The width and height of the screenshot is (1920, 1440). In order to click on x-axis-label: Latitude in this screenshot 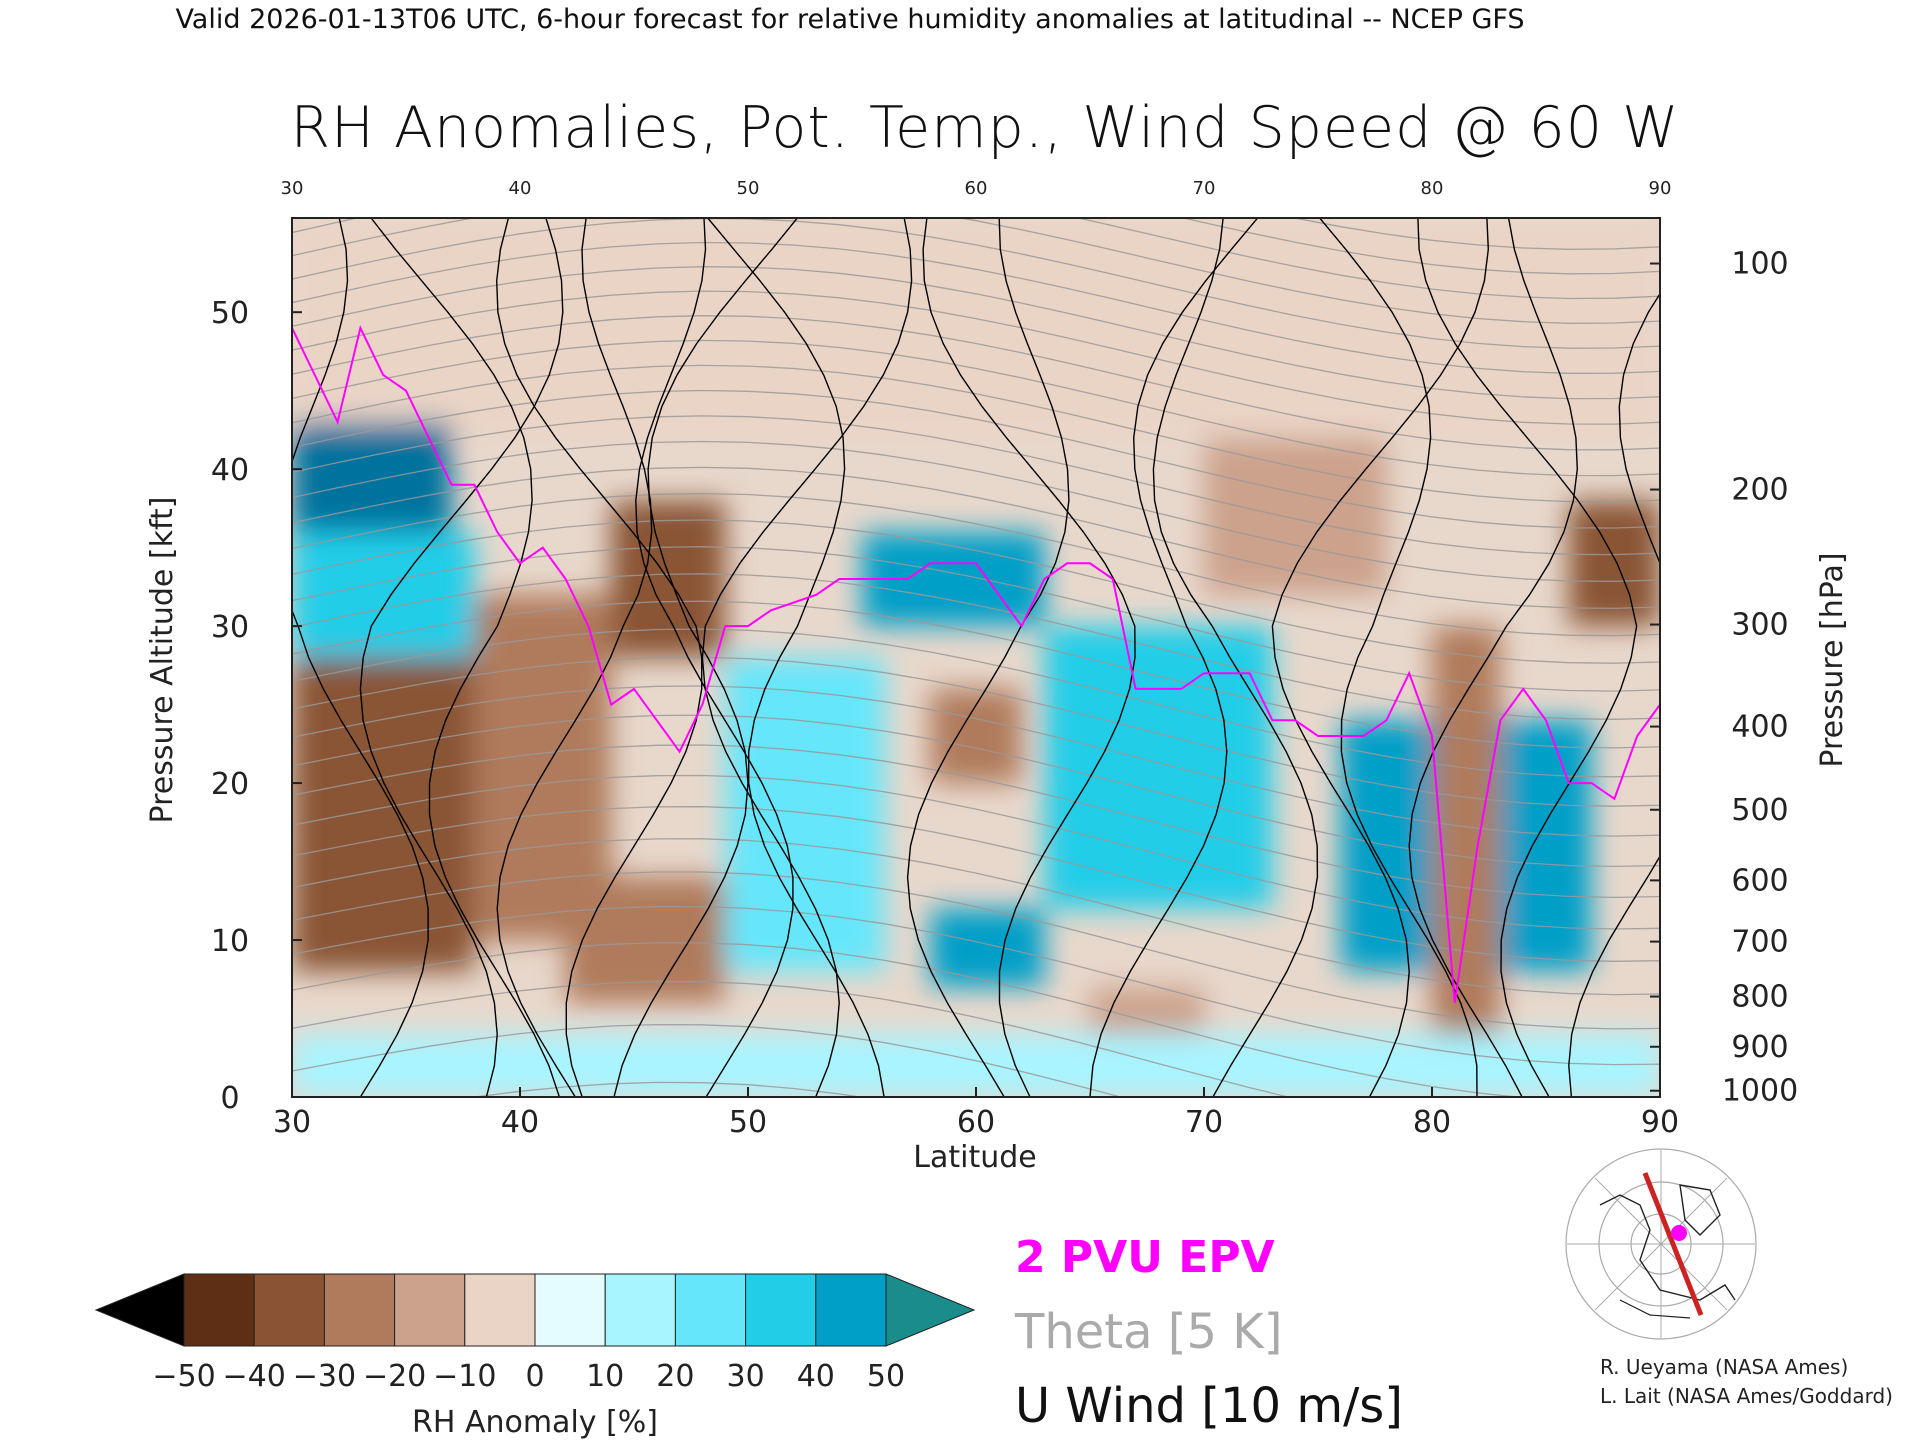, I will do `click(974, 1157)`.